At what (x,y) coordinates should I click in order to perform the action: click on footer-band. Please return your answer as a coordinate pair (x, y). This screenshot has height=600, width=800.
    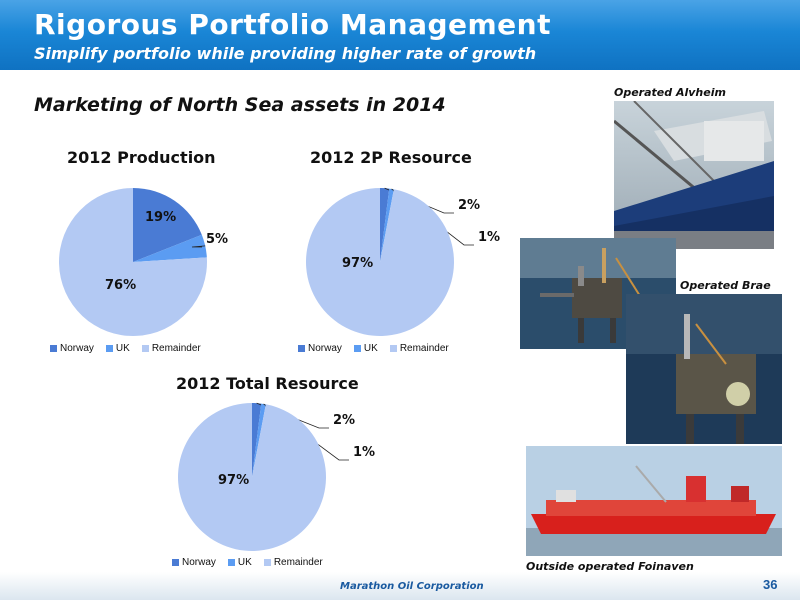
    Looking at the image, I should click on (400, 586).